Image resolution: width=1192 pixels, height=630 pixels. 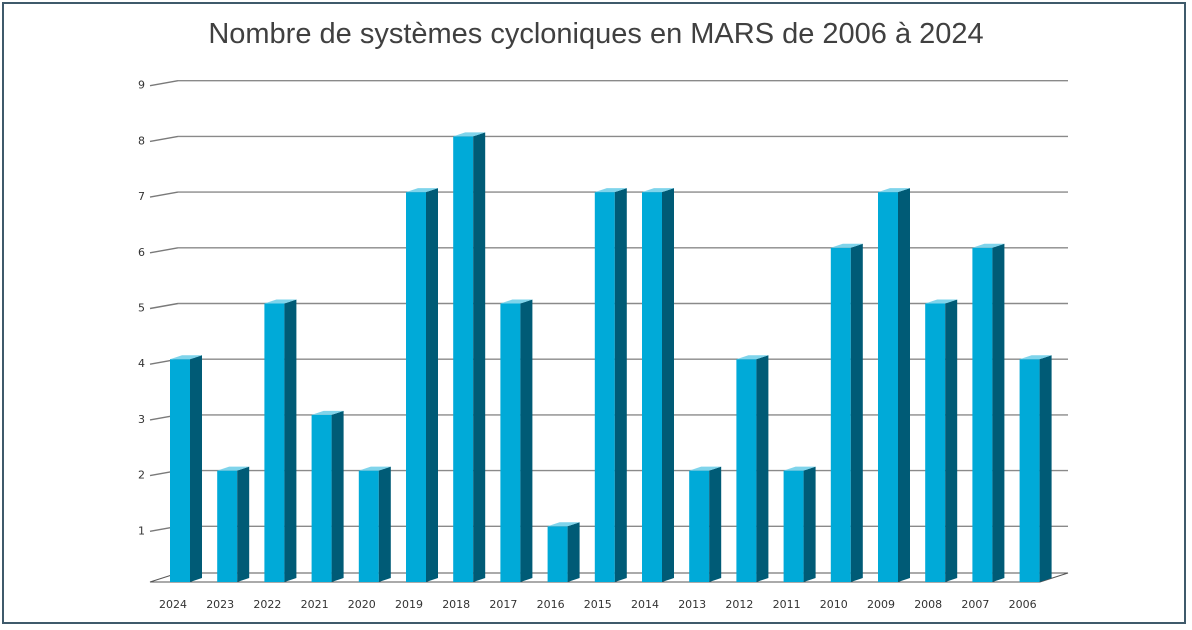 What do you see at coordinates (290, 440) in the screenshot?
I see `bar-side-2022` at bounding box center [290, 440].